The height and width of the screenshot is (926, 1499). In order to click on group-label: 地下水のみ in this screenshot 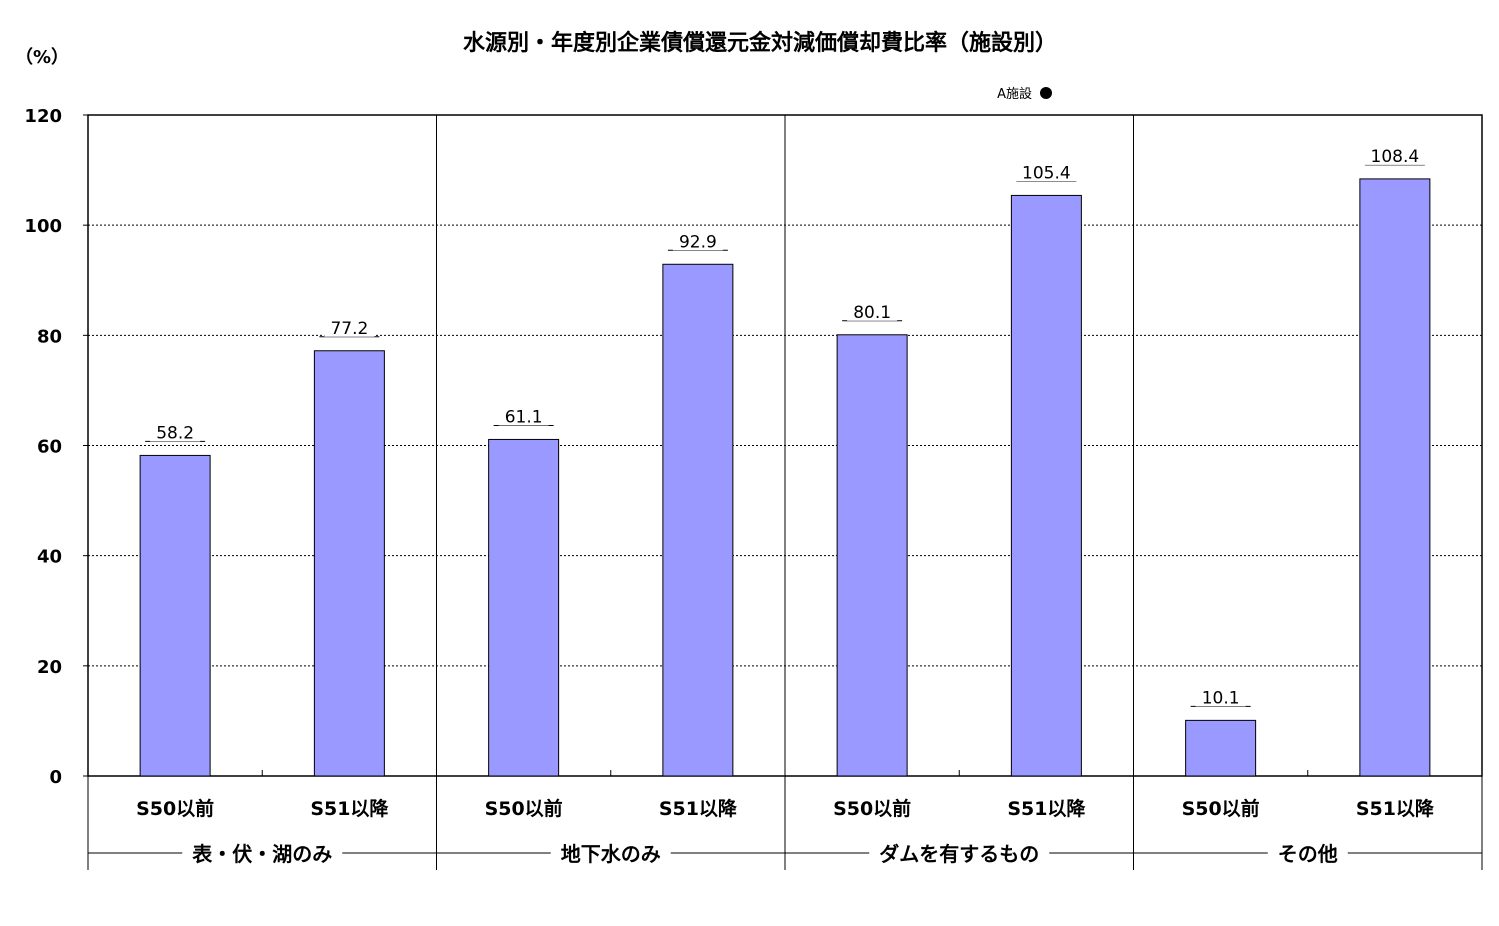, I will do `click(611, 854)`.